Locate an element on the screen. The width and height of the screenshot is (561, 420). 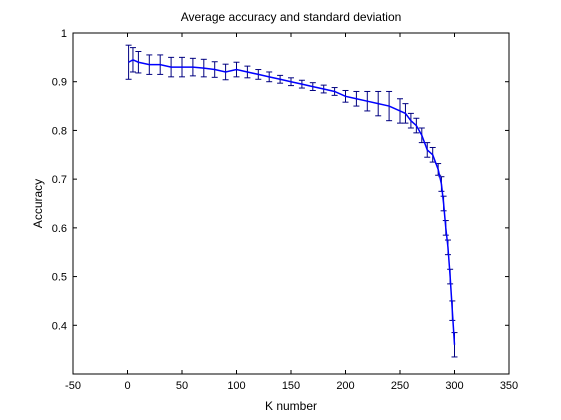
x-tick-label: -50 is located at coordinates (73, 386).